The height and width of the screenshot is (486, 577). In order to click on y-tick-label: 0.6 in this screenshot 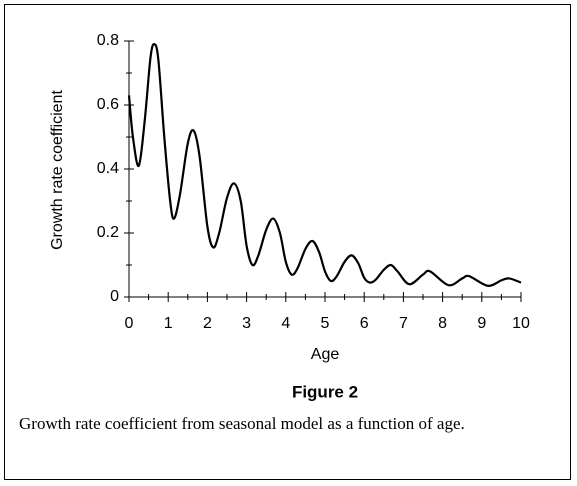, I will do `click(108, 104)`.